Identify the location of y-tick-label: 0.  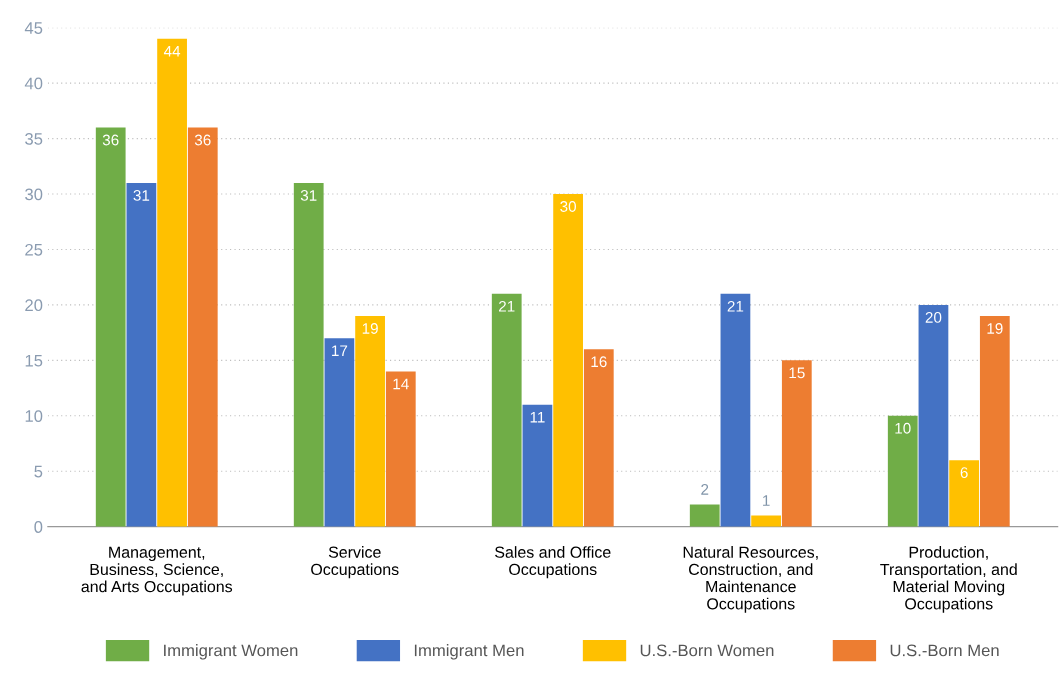
(38, 527).